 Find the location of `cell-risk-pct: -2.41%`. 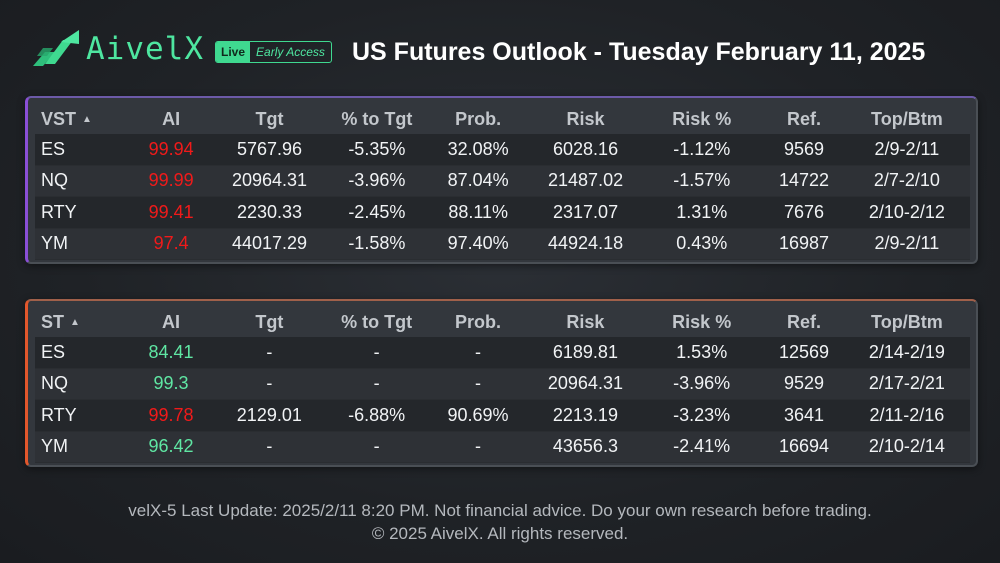

cell-risk-pct: -2.41% is located at coordinates (702, 447).